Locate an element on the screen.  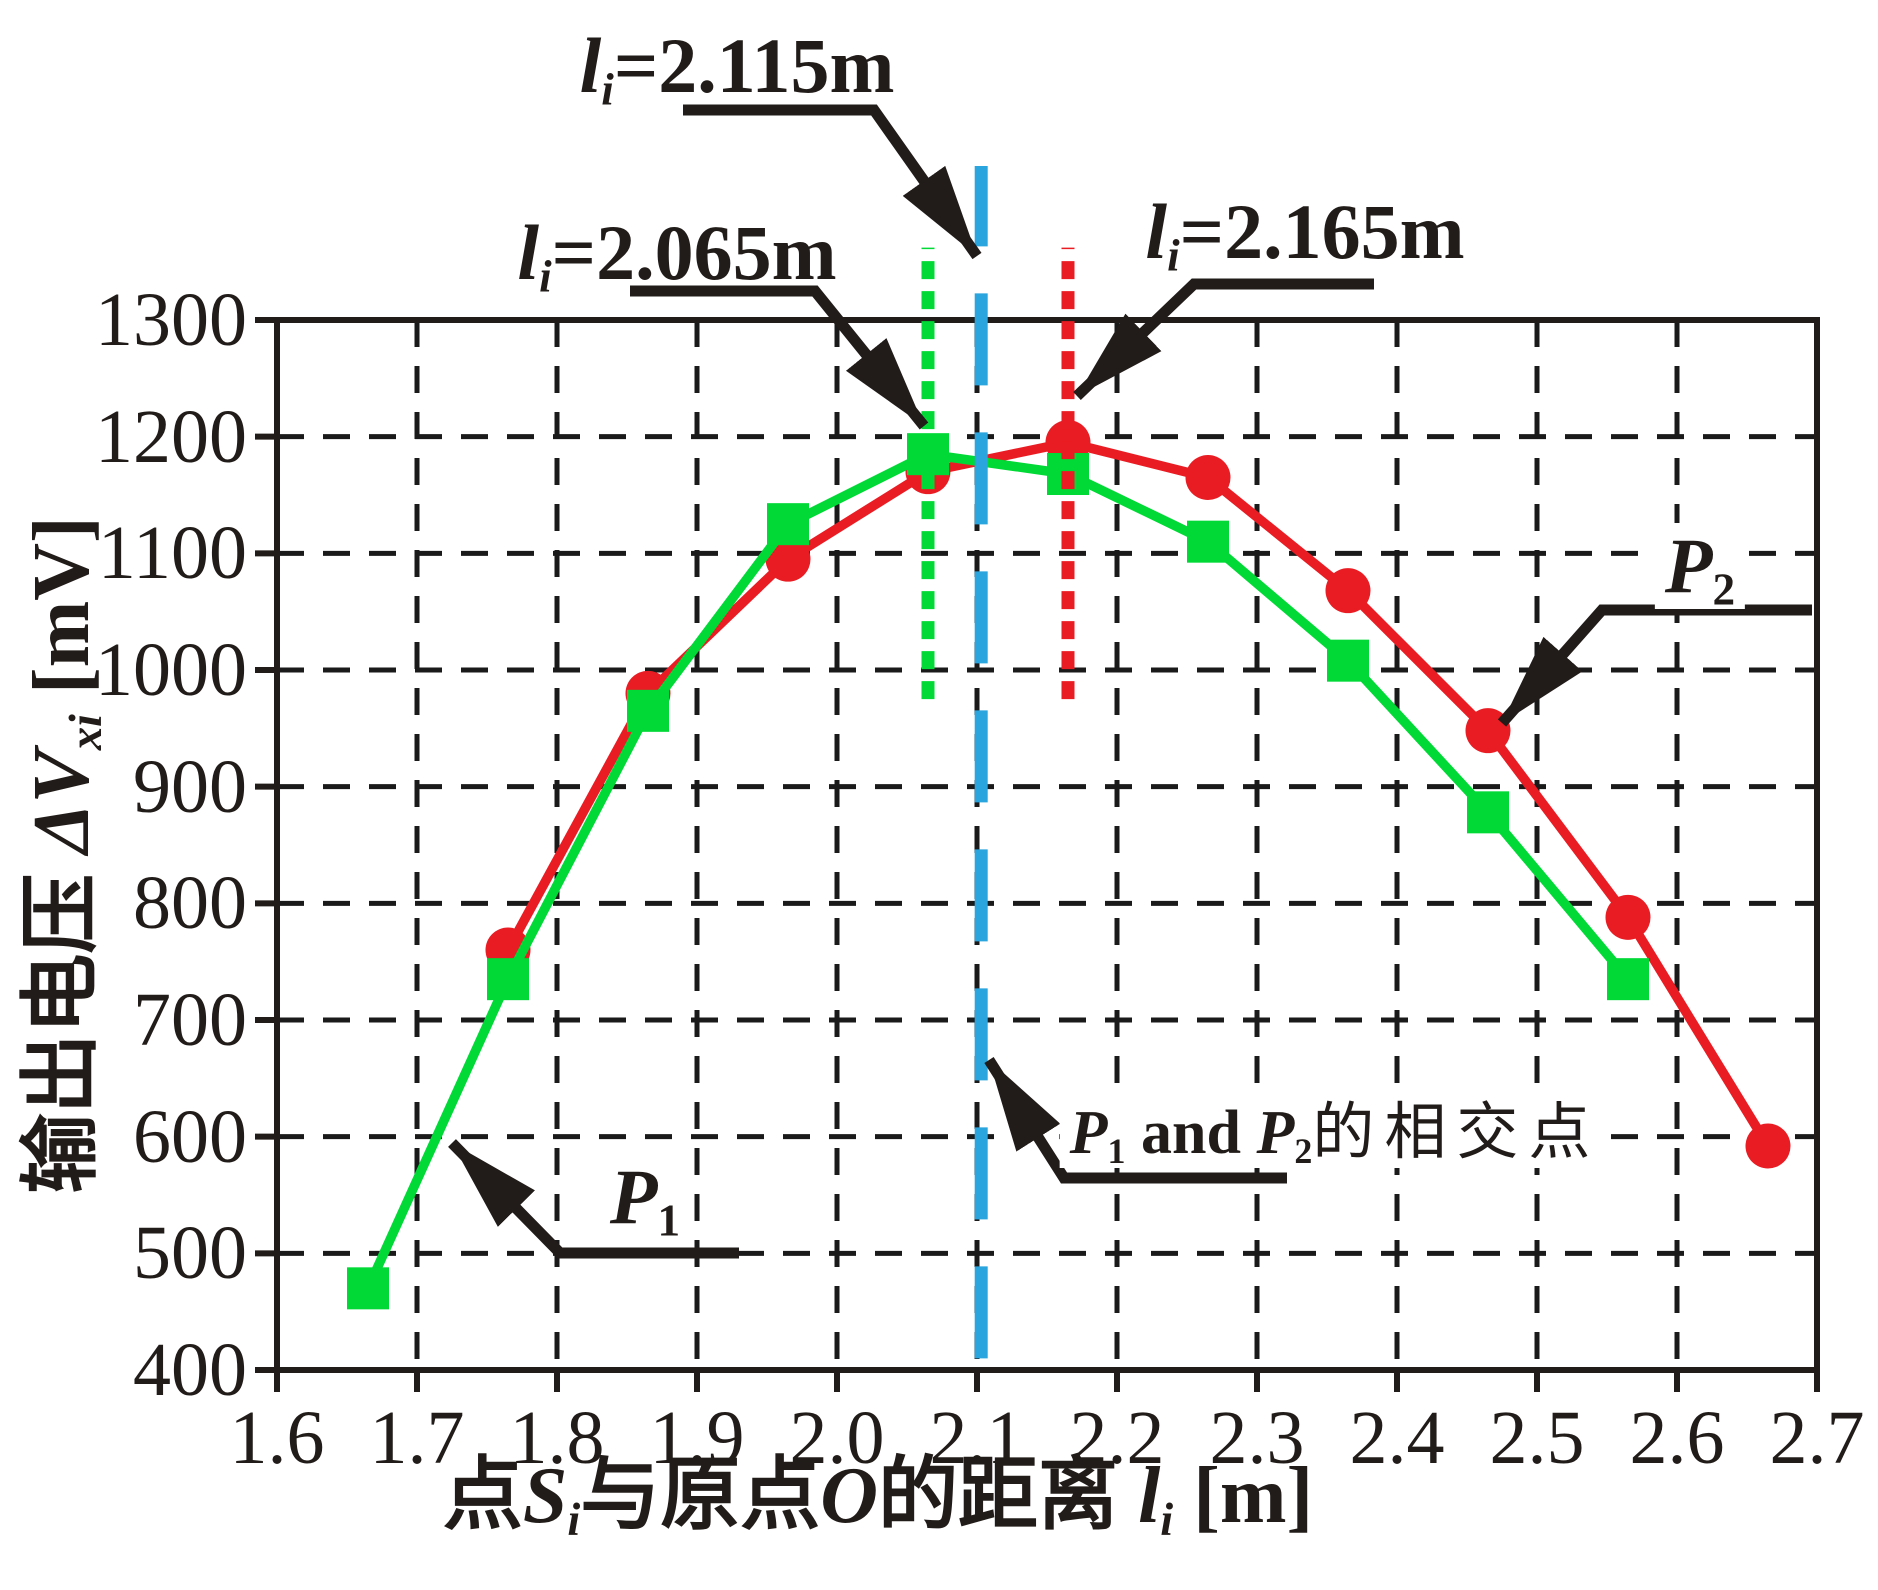
p1-label-arrow is located at coordinates (593, 1199).